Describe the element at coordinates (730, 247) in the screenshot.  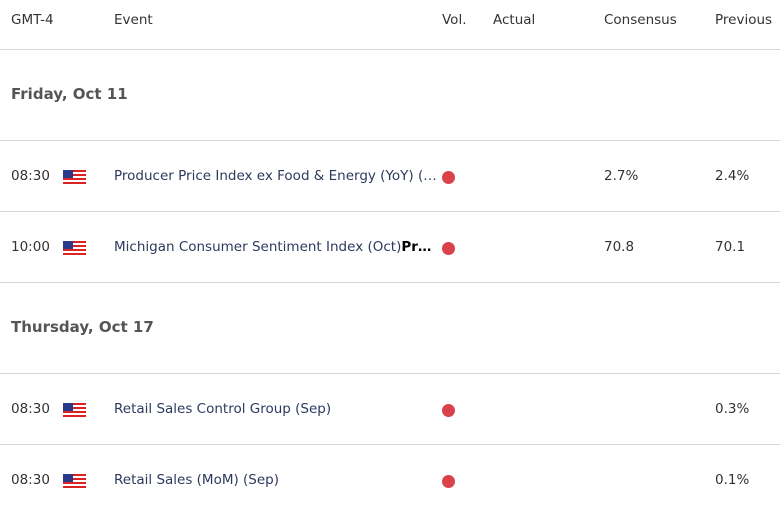
I see `previous-value: 70.1` at that location.